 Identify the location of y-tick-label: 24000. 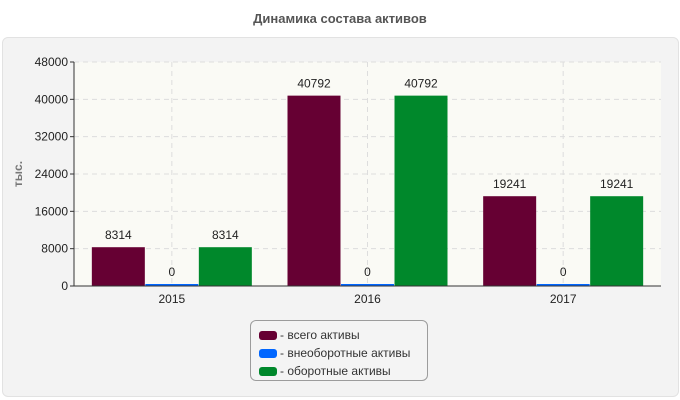
(52, 174).